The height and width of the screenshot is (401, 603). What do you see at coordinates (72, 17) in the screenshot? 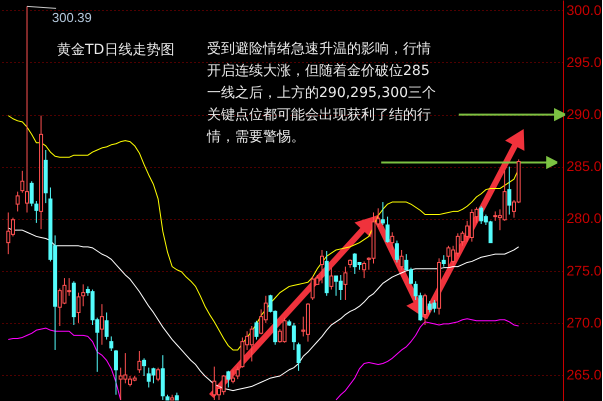
I see `annotation: 300.39` at bounding box center [72, 17].